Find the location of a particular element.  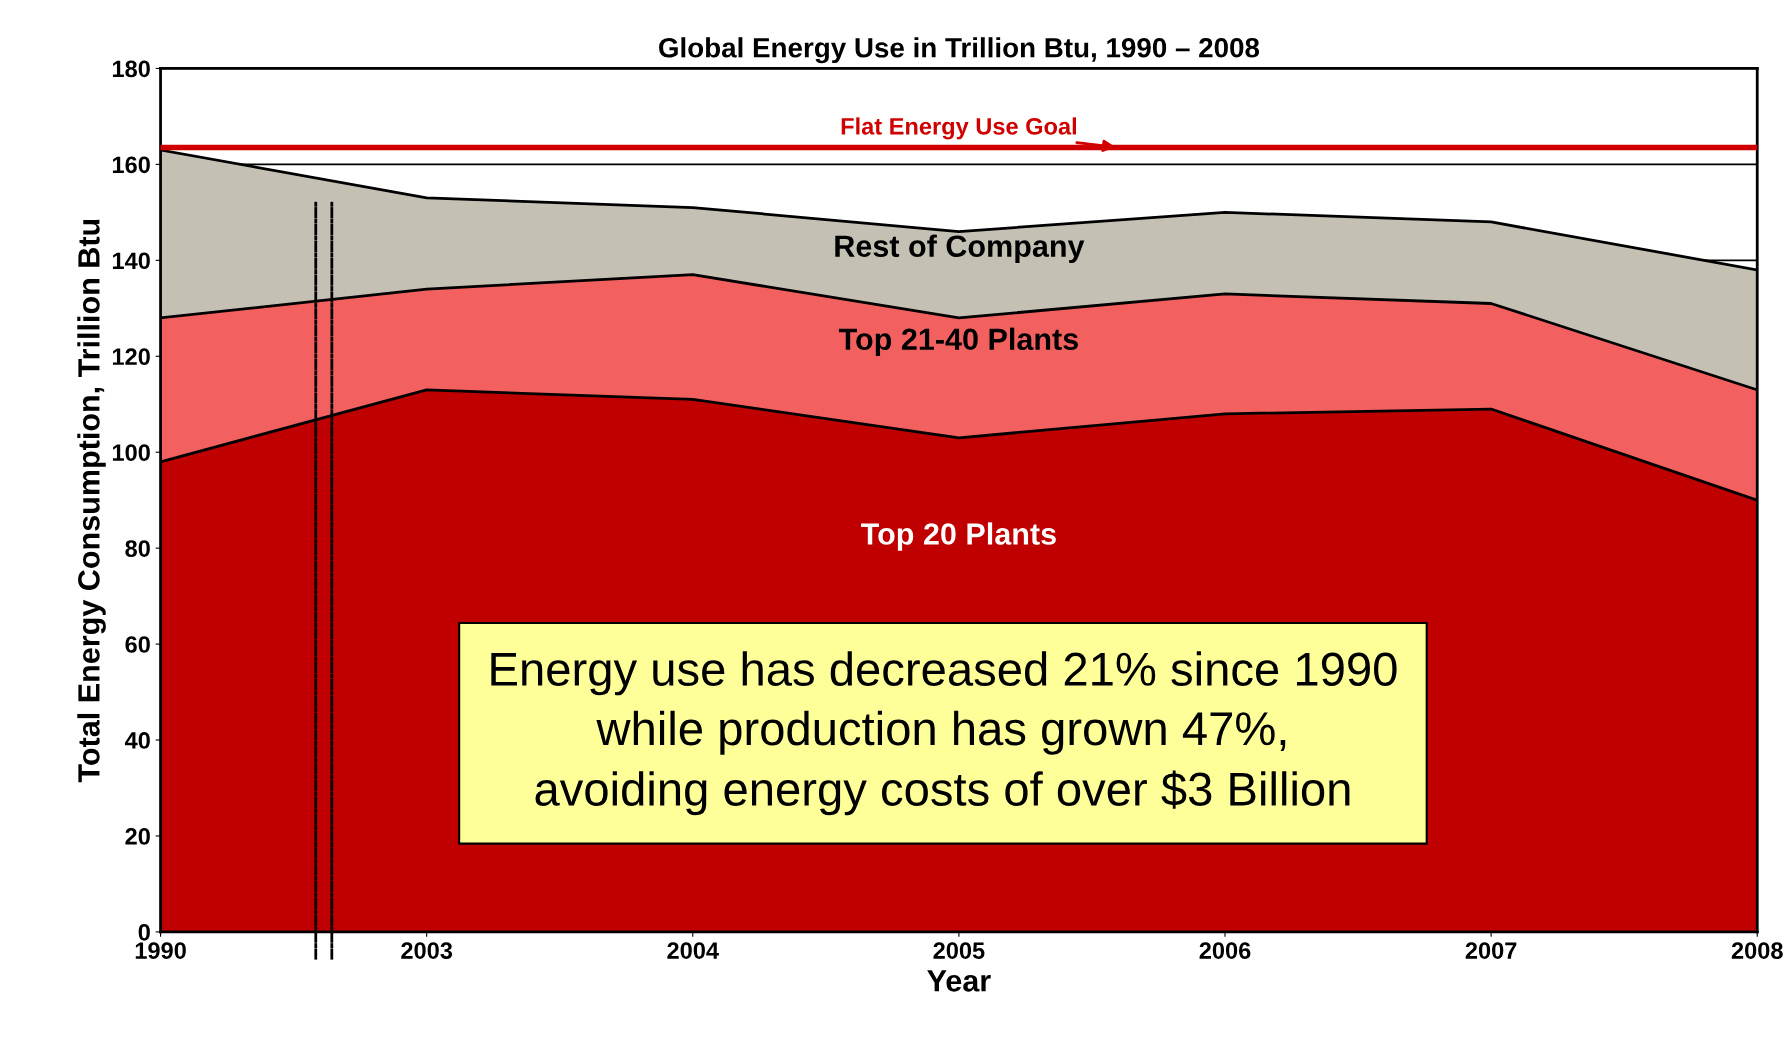

series-label: Top 20 Plants is located at coordinates (958, 536).